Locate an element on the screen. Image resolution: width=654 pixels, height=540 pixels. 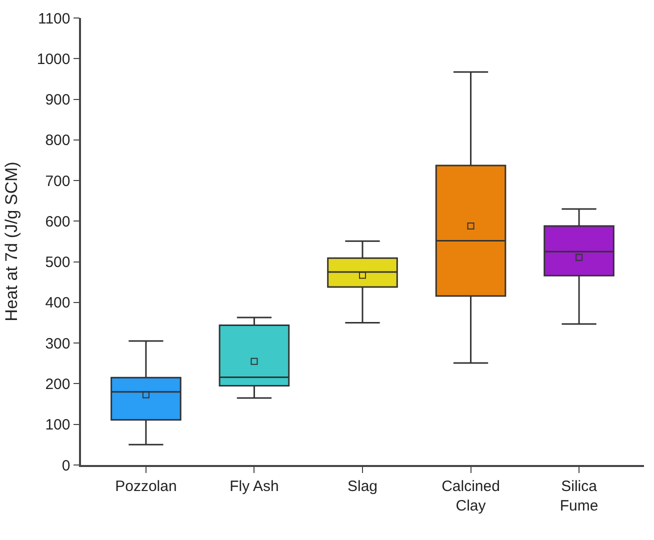
y-tick-label: 1000 is located at coordinates (53, 59).